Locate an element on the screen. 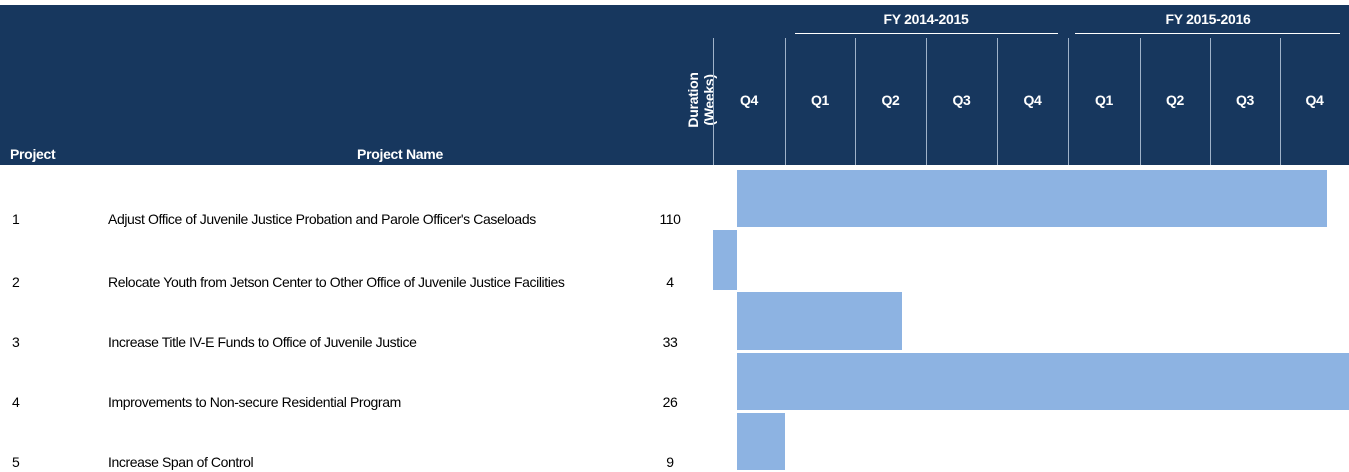  project-id: 4 is located at coordinates (15, 402).